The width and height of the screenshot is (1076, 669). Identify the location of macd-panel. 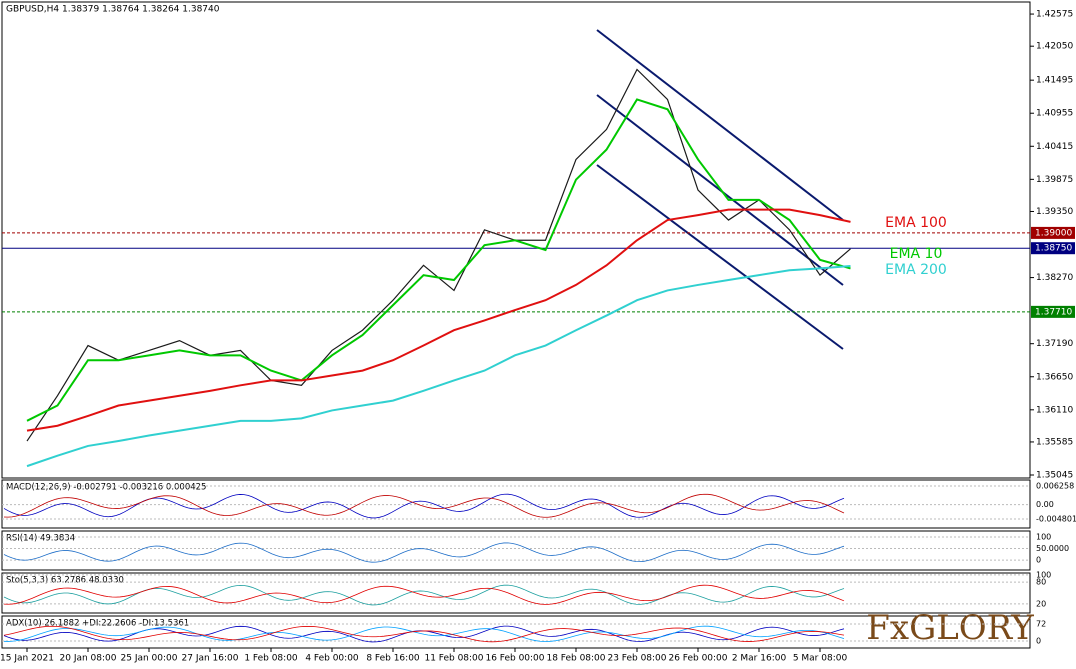
(516, 504).